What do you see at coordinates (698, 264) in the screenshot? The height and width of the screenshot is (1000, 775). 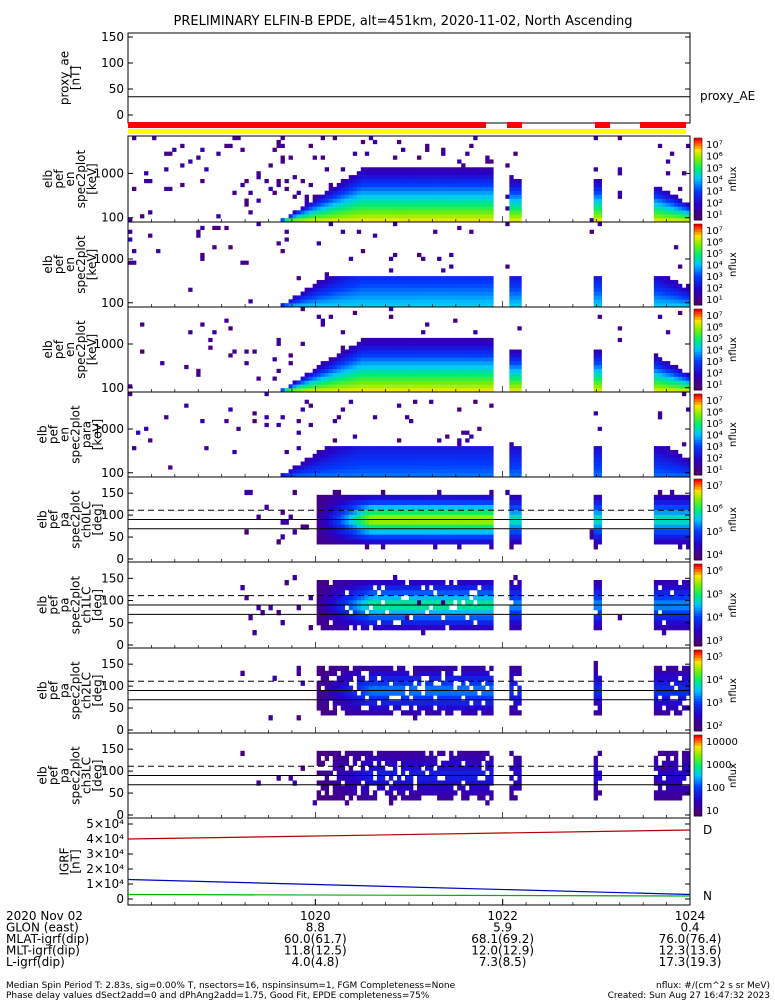 I see `colorbar-frame-en_perp` at bounding box center [698, 264].